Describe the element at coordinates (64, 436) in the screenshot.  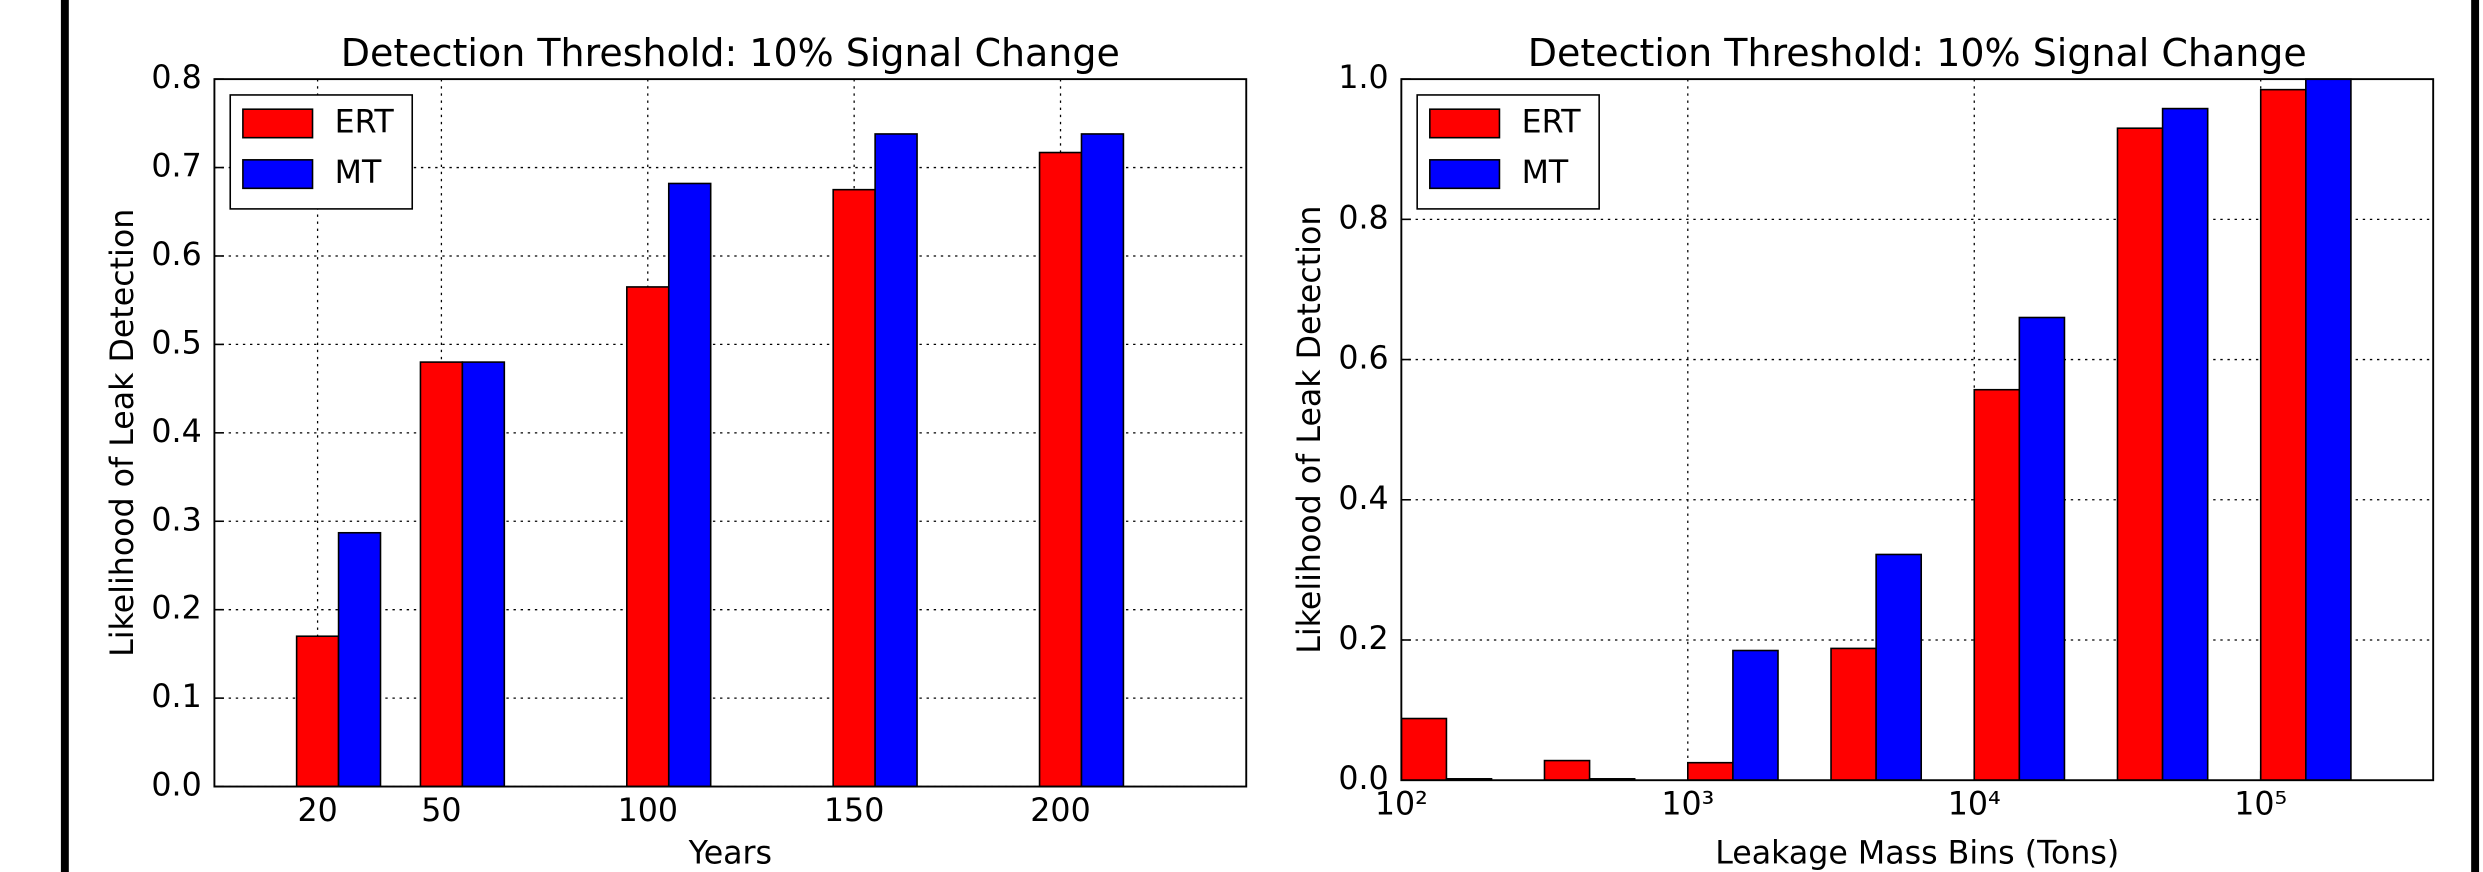
I see `frame-left` at that location.